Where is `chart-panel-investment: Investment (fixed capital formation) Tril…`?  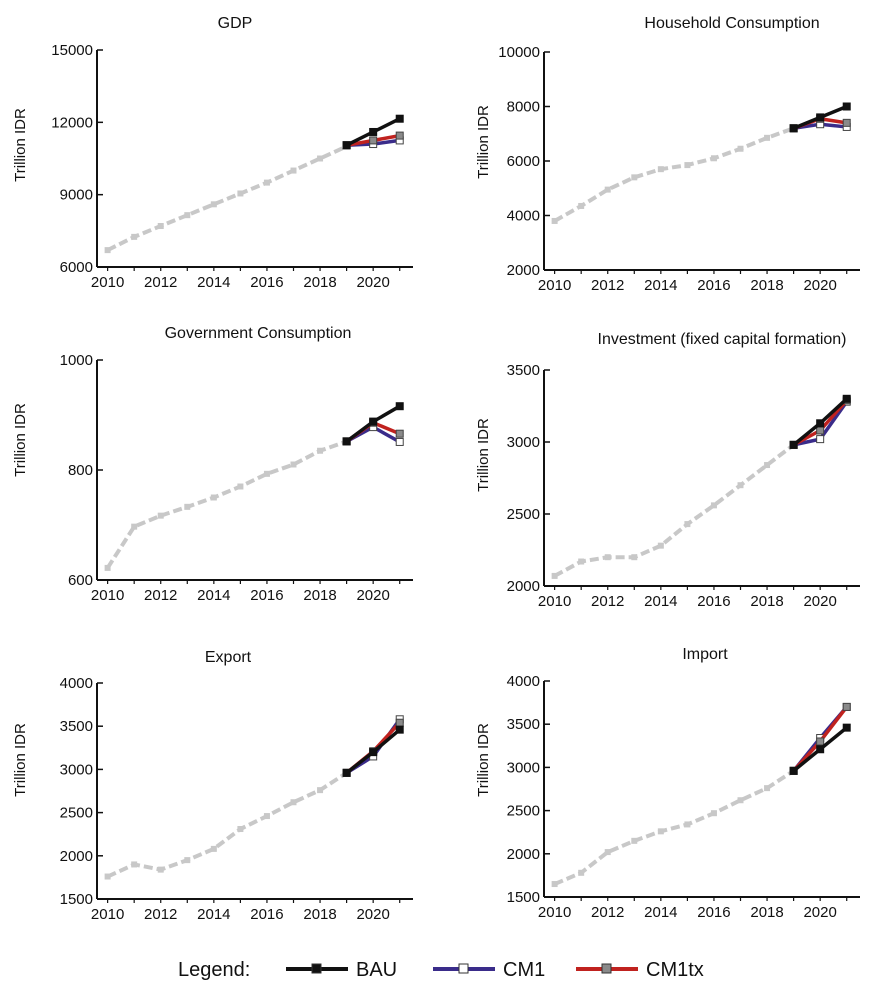
chart-panel-investment: Investment (fixed capital formation) Tril… is located at coordinates (667, 470).